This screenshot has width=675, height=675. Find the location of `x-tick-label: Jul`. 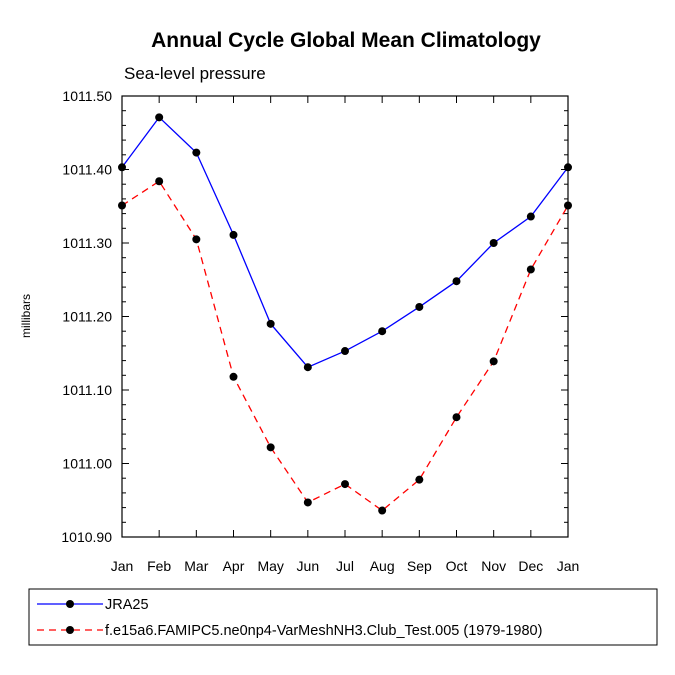

x-tick-label: Jul is located at coordinates (345, 566).